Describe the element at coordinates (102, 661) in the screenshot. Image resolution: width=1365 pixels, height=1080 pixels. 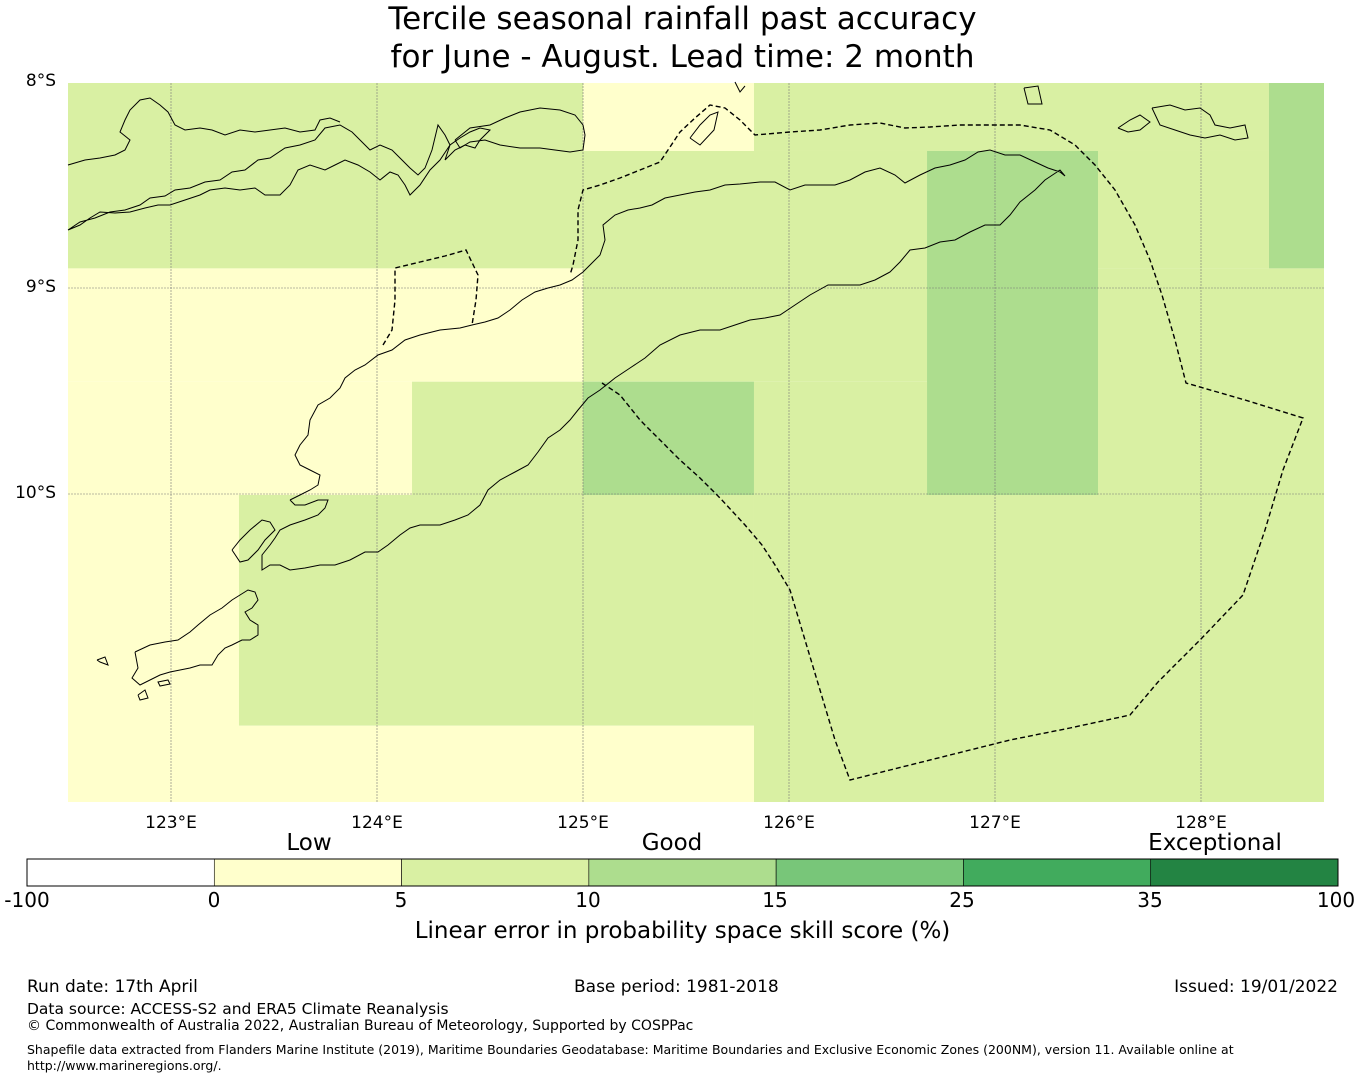
I see `coastline-ndao` at that location.